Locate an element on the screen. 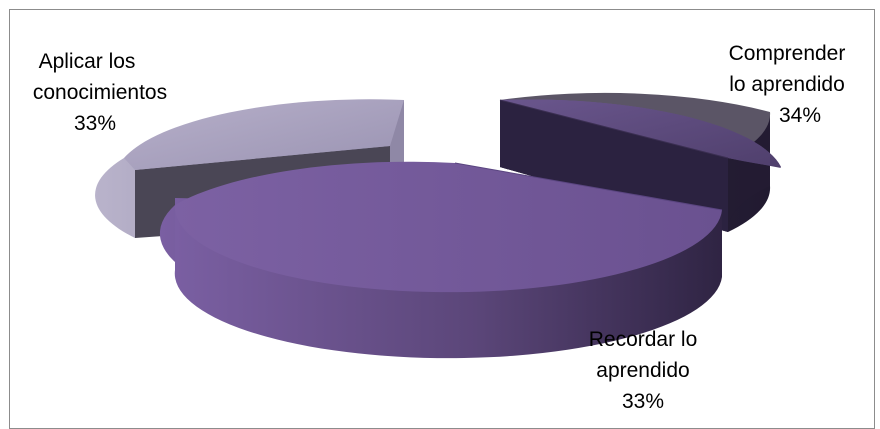 This screenshot has width=880, height=429. label-recordar-line2: aprendido is located at coordinates (642, 370).